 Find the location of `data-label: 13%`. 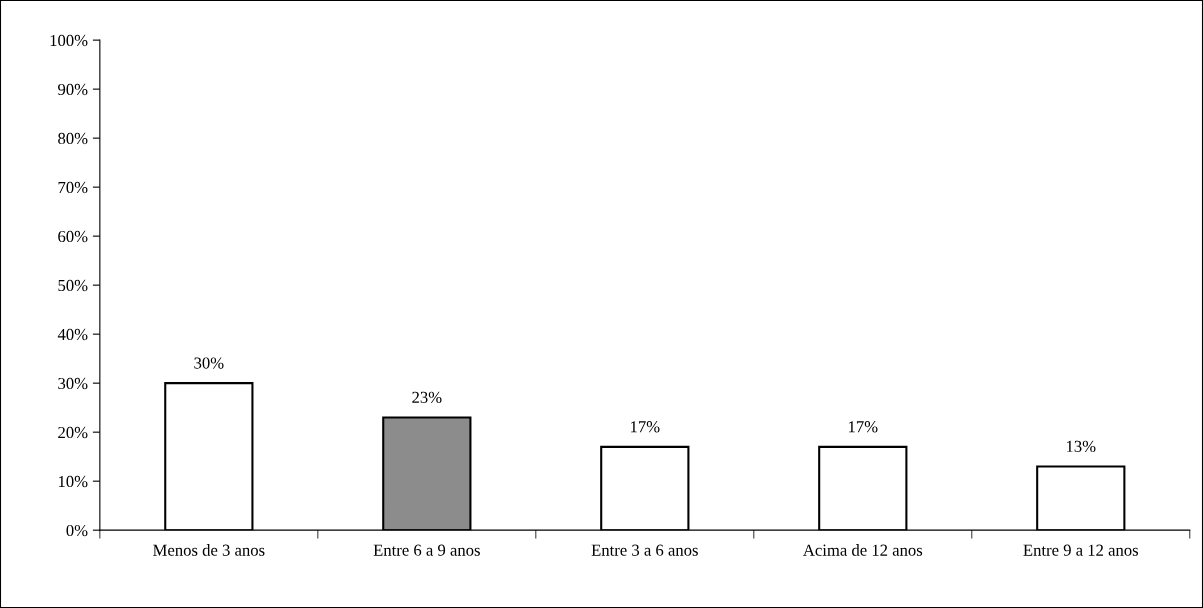

data-label: 13% is located at coordinates (1081, 446).